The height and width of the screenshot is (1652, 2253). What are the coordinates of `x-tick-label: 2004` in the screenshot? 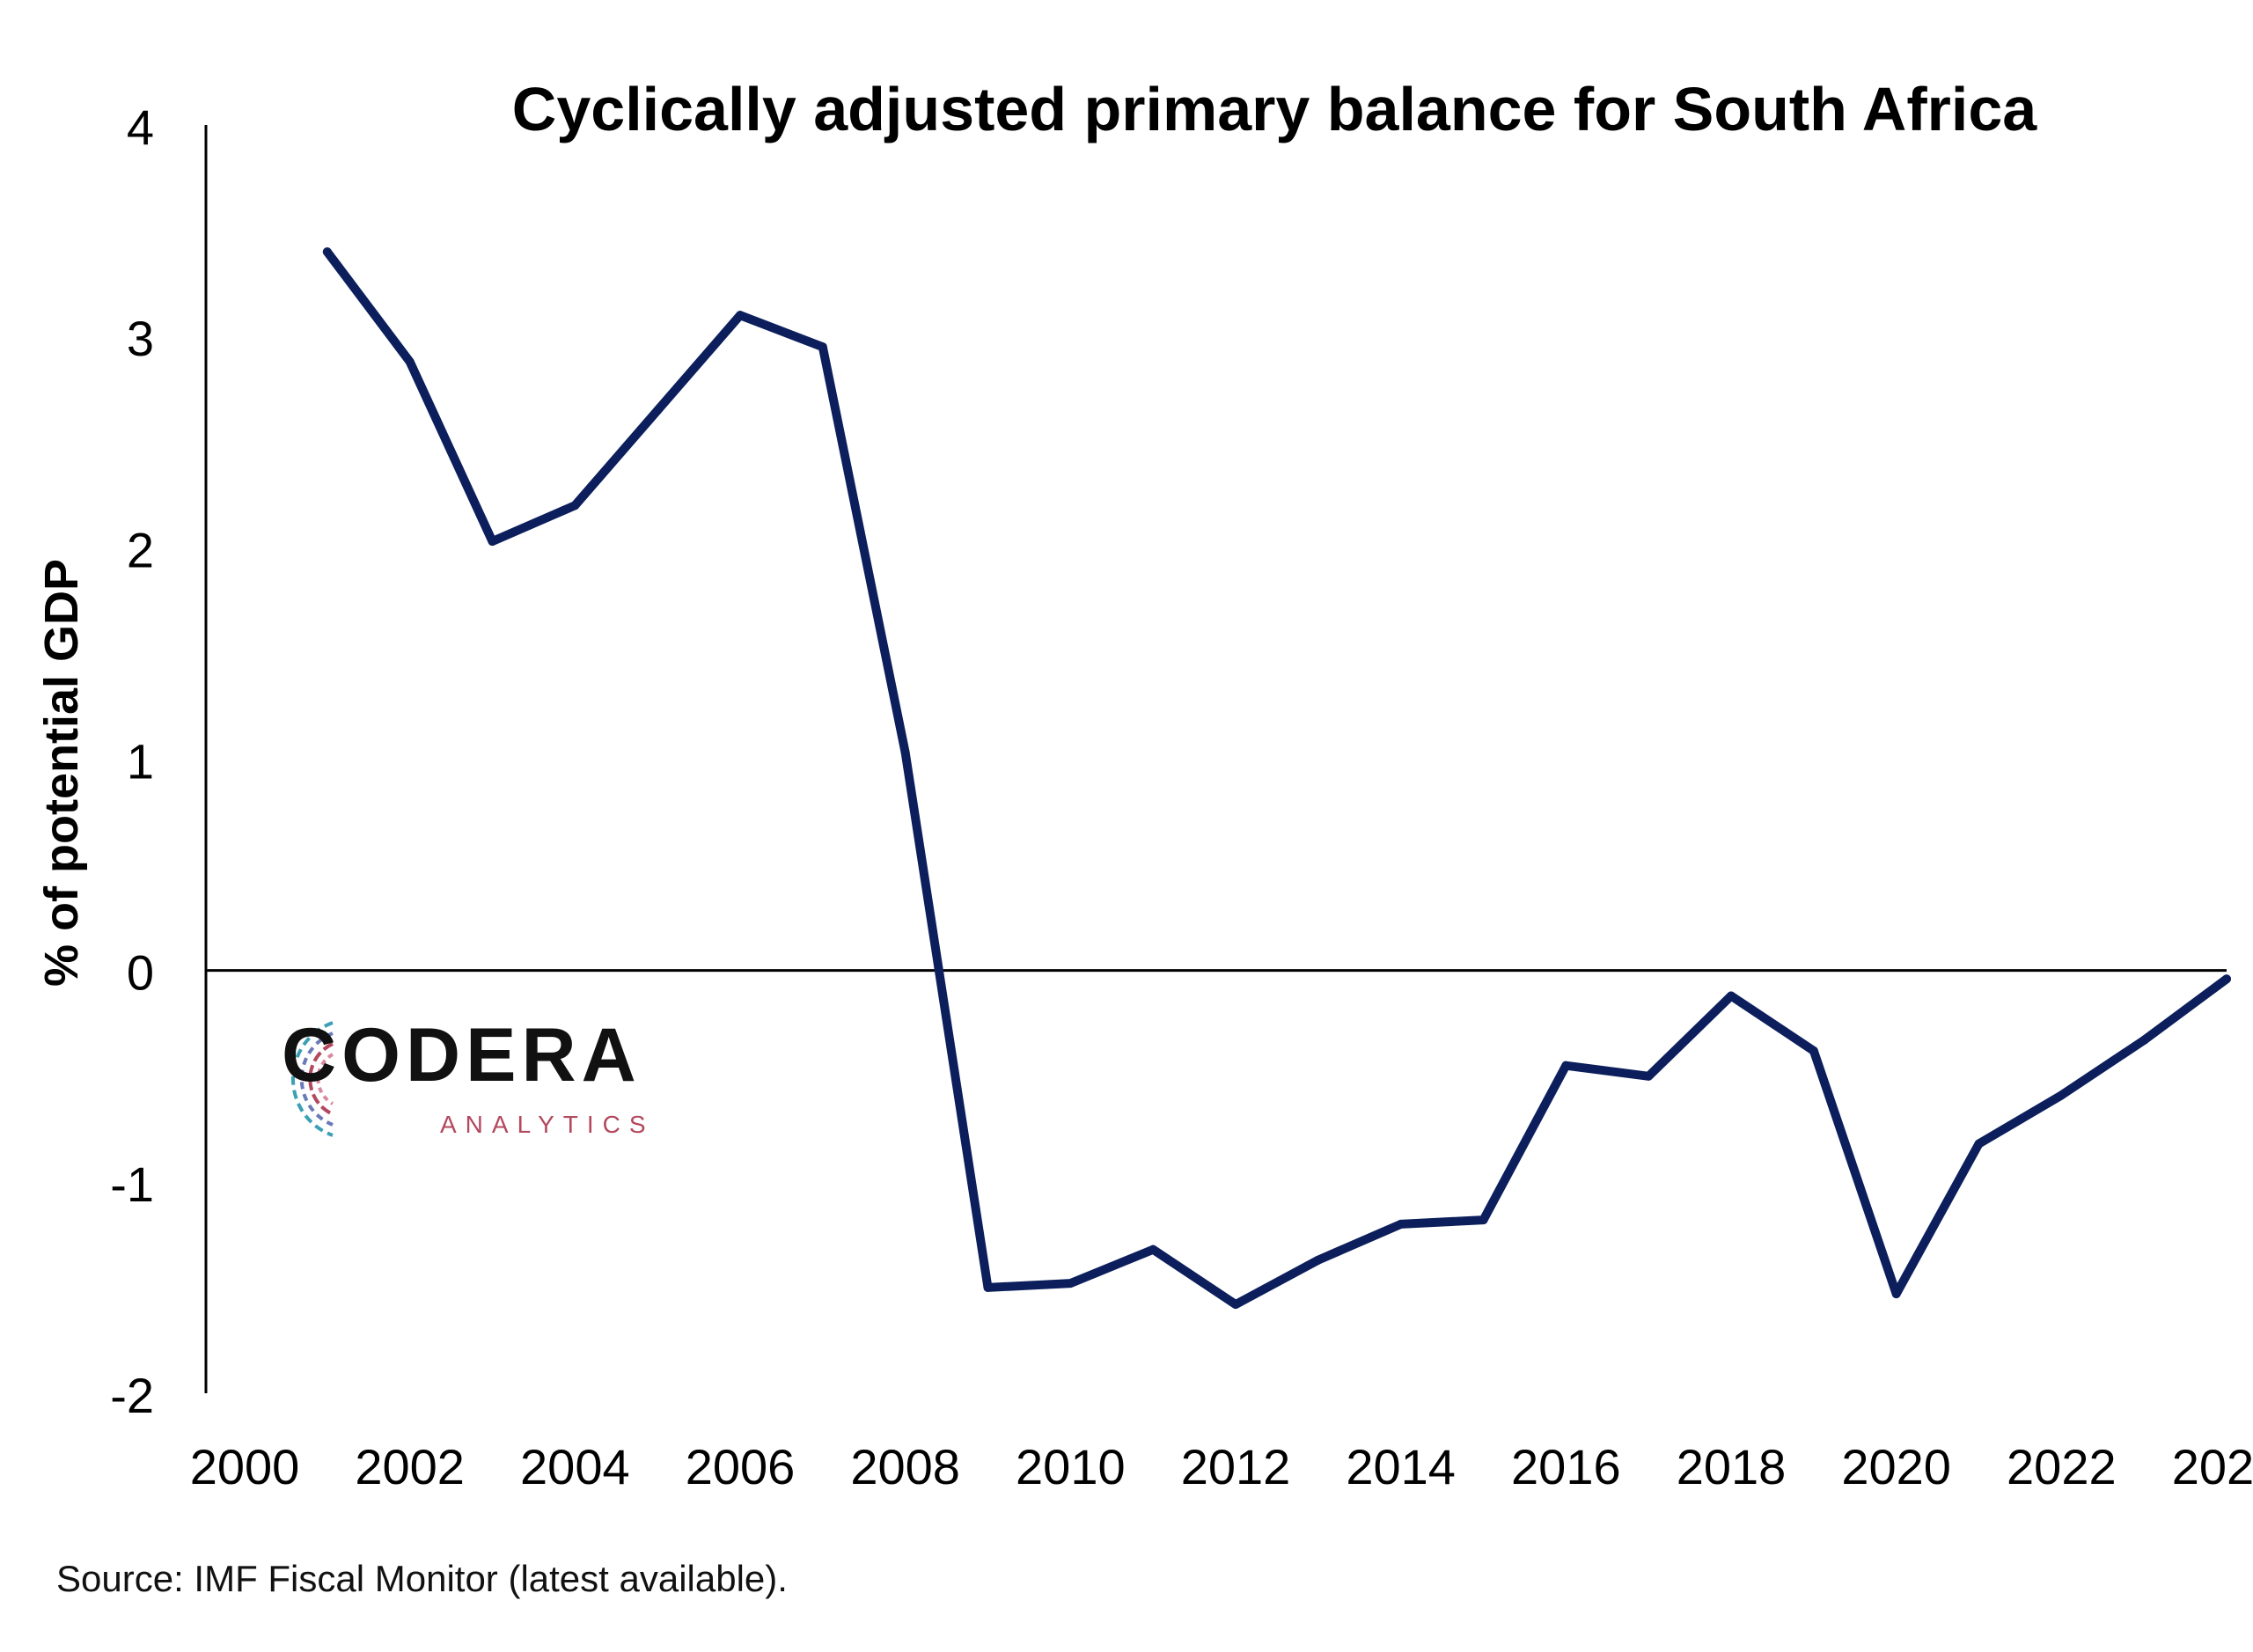 It's located at (575, 1466).